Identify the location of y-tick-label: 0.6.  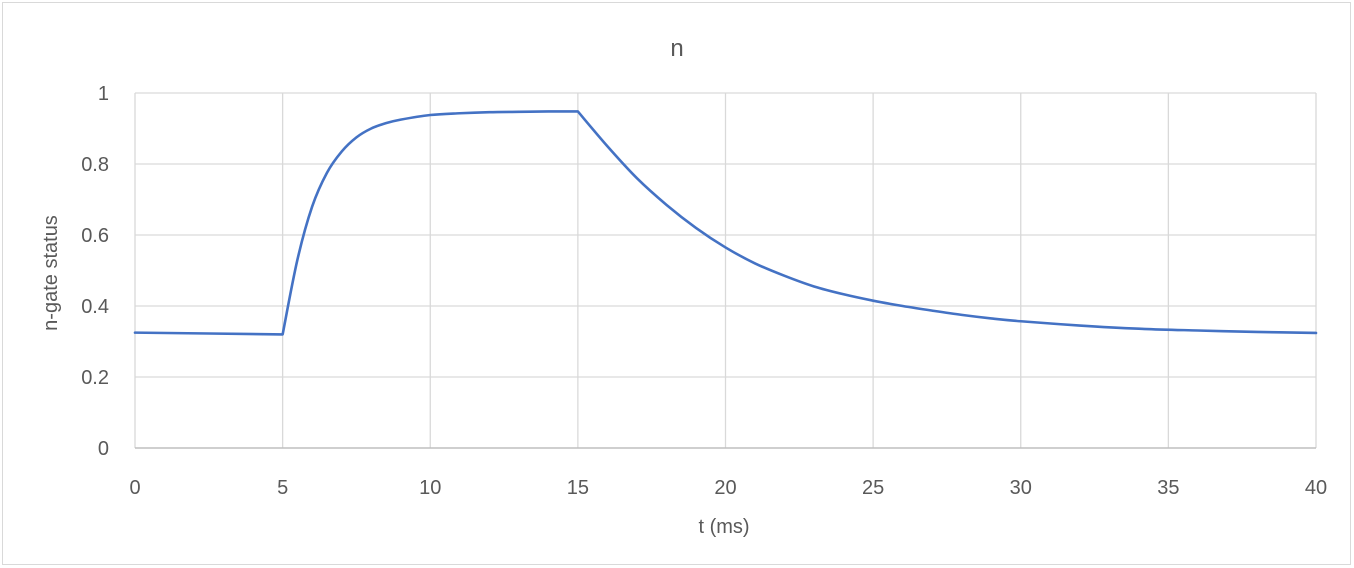
(95, 236).